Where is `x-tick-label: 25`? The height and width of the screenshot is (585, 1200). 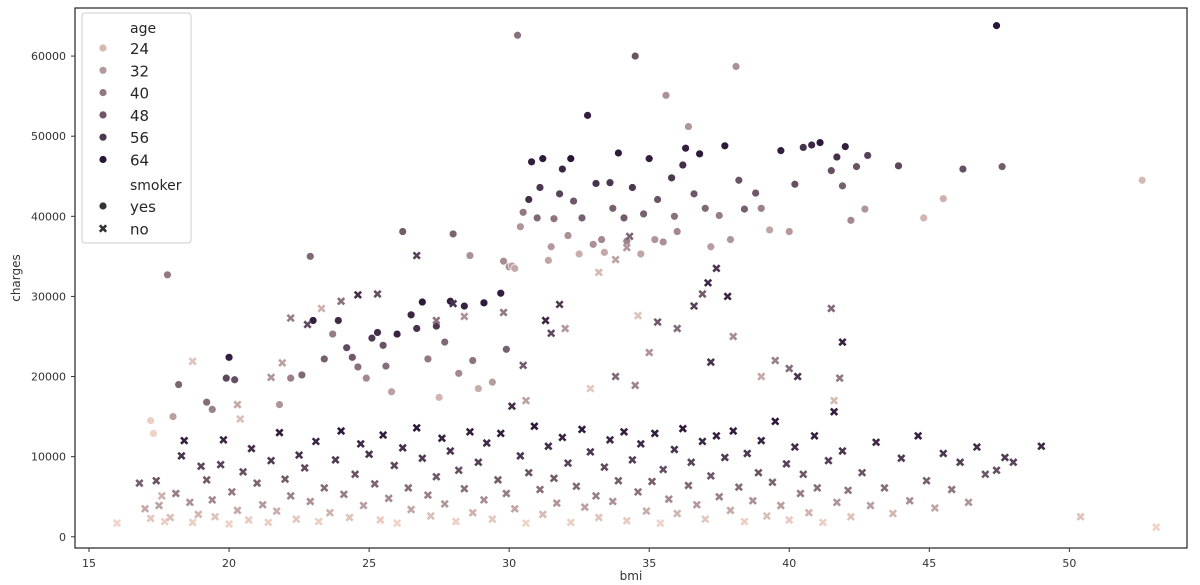
x-tick-label: 25 is located at coordinates (369, 563).